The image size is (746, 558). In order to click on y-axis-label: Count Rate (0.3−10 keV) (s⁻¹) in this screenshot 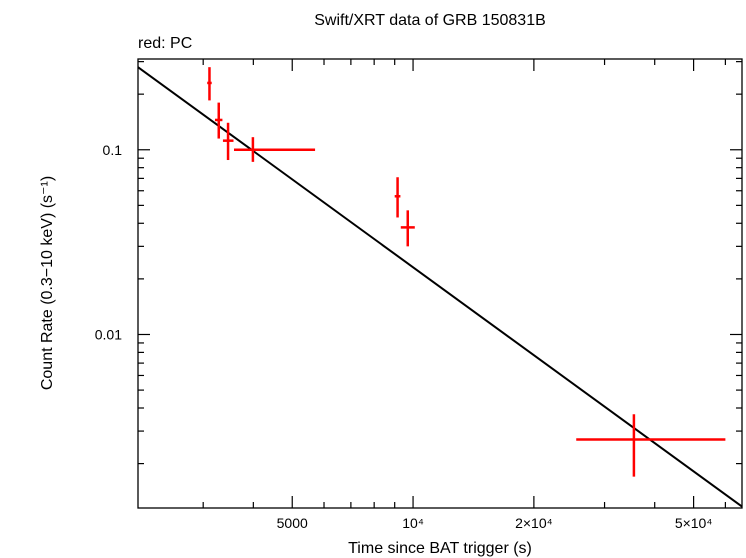, I will do `click(47, 283)`.